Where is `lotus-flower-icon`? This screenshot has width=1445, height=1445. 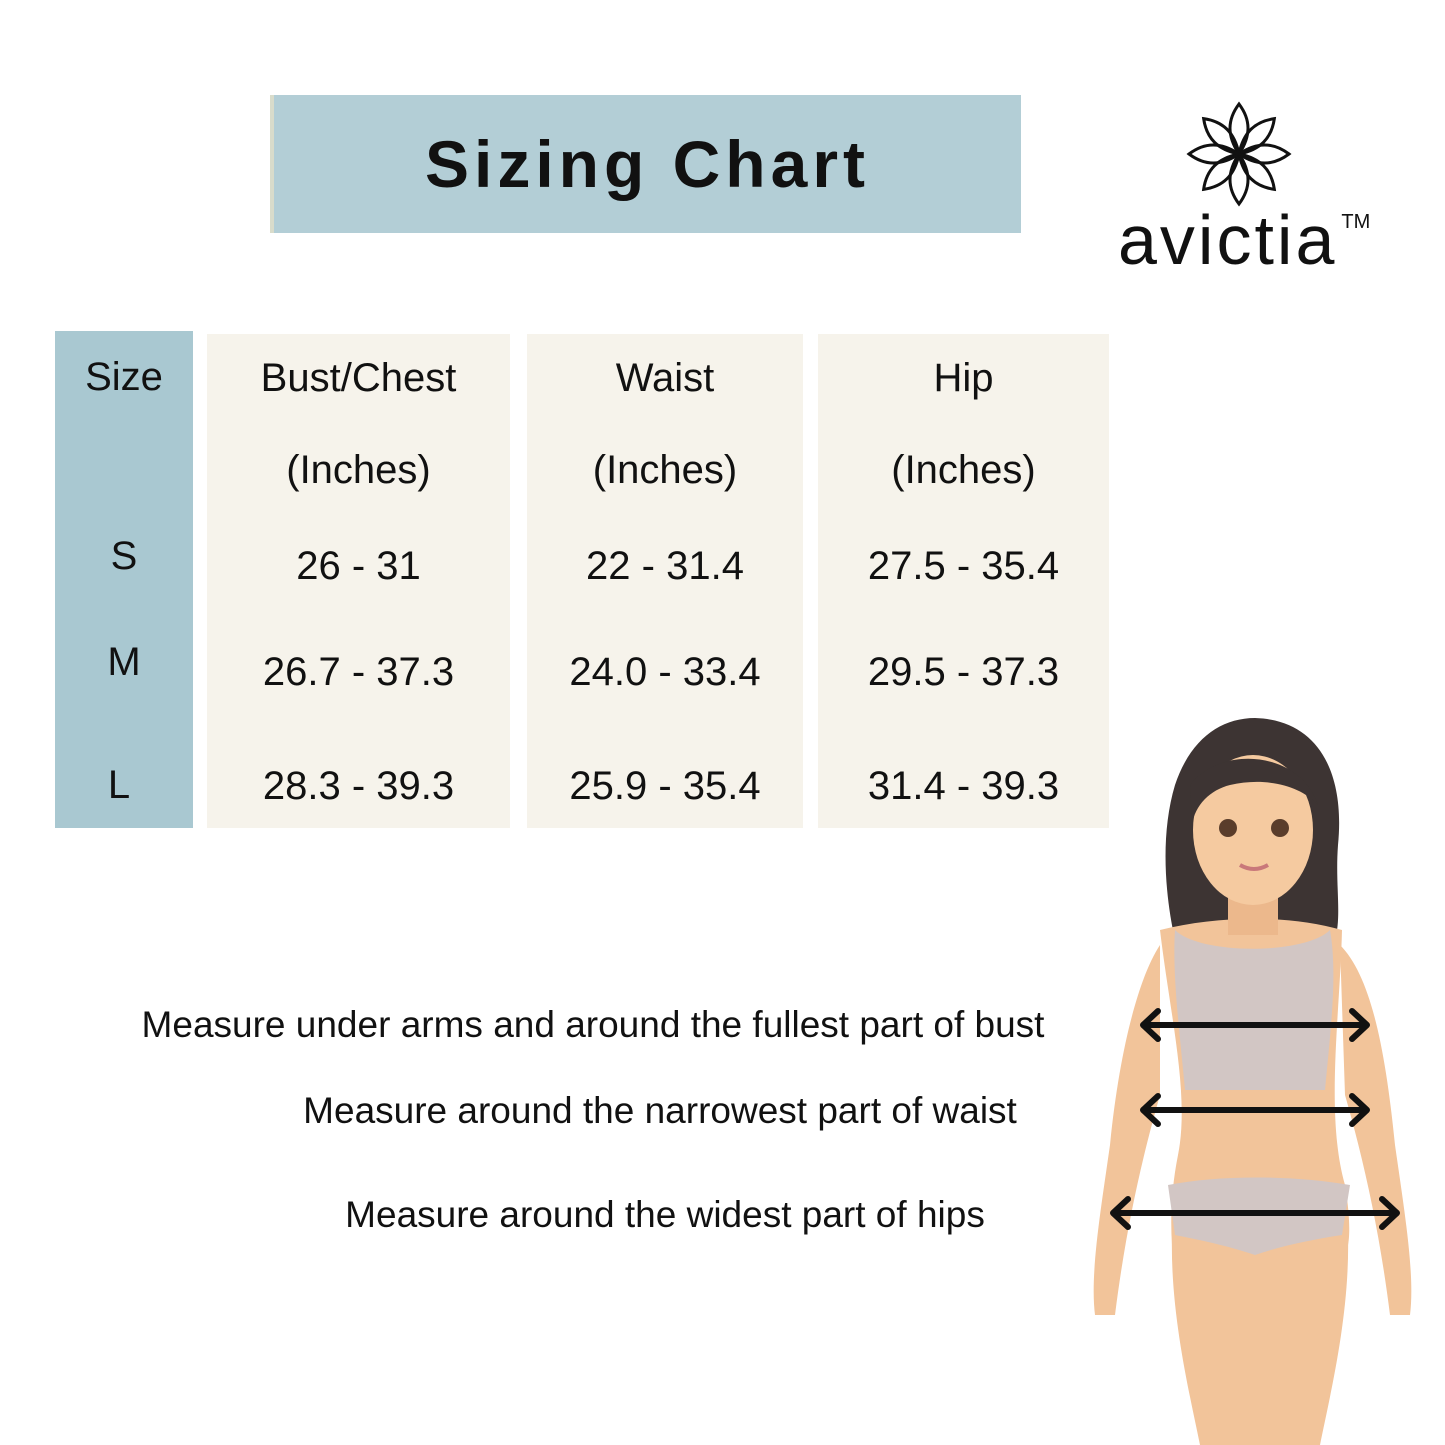 lotus-flower-icon is located at coordinates (1239, 154).